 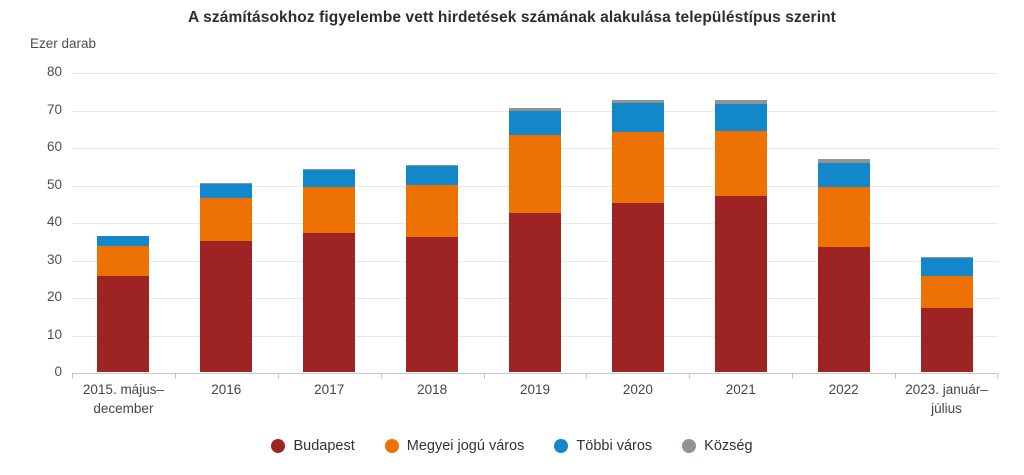 What do you see at coordinates (54, 221) in the screenshot?
I see `y-tick-label-40: 40` at bounding box center [54, 221].